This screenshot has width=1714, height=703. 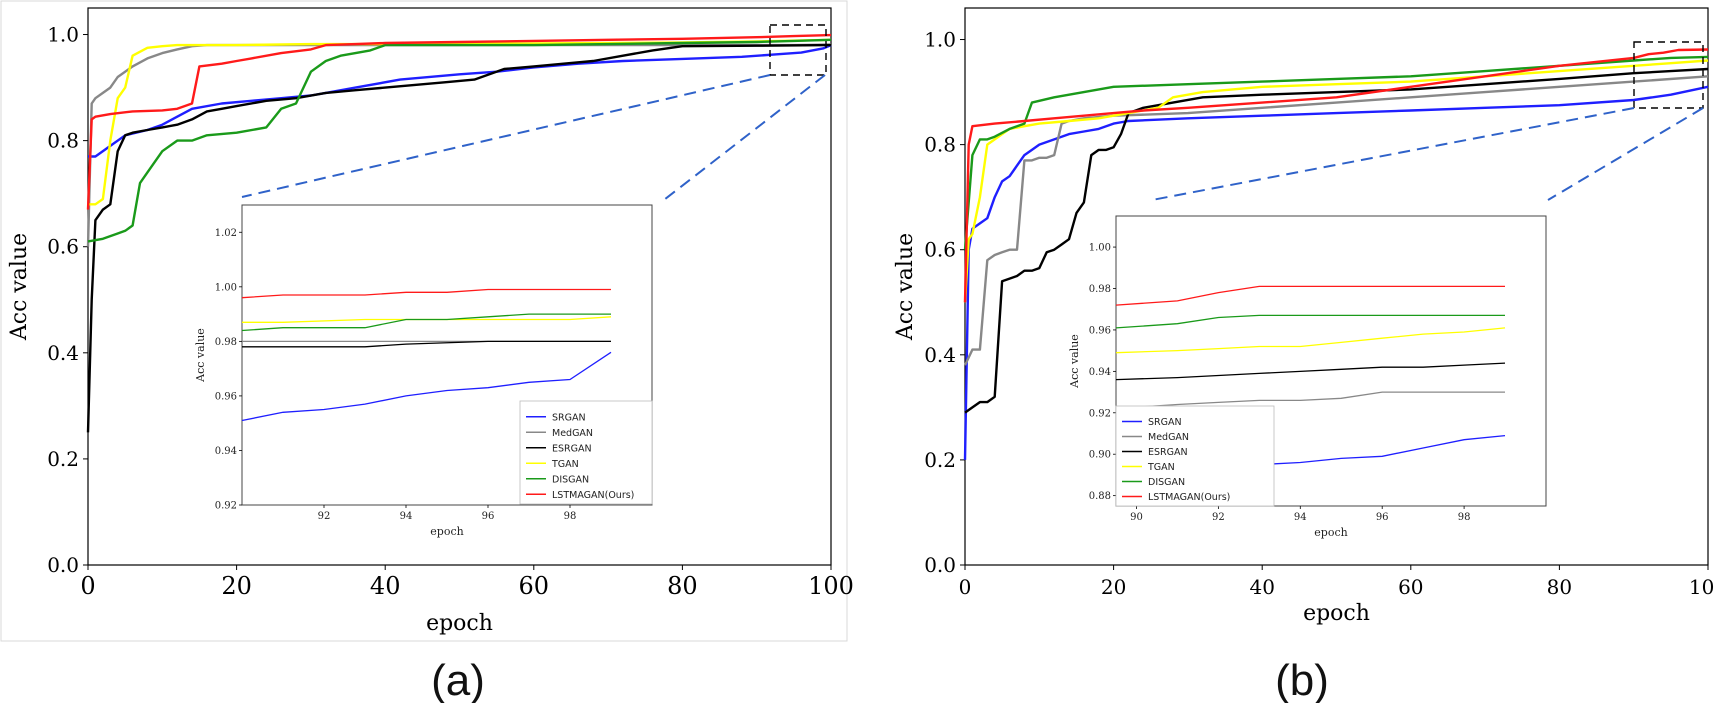 I want to click on series-line-tgan, so click(x=460, y=122).